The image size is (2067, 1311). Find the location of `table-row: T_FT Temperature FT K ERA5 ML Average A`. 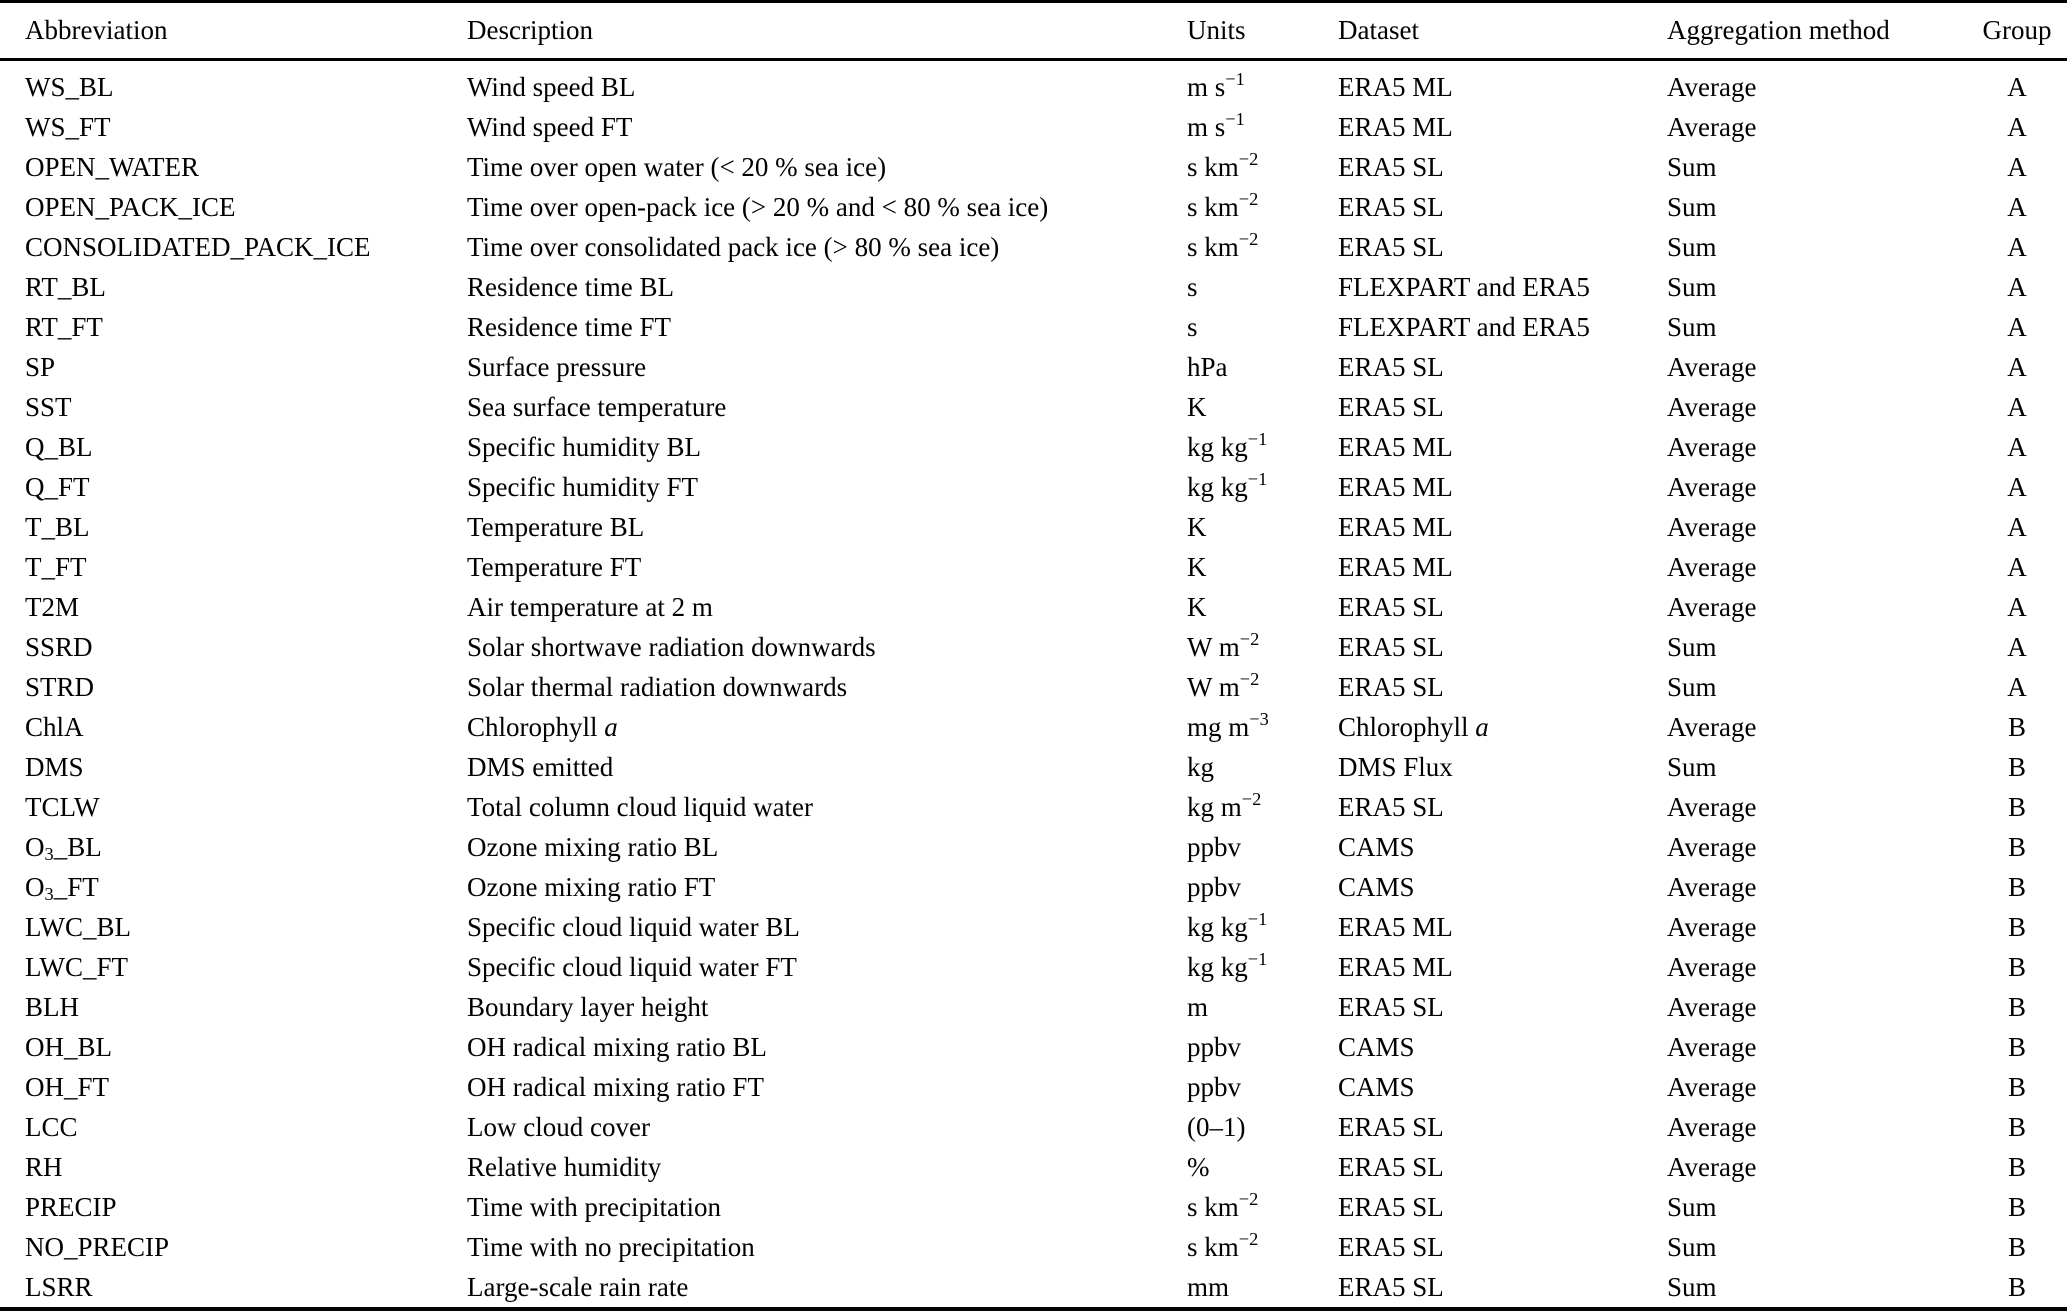

table-row: T_FT Temperature FT K ERA5 ML Average A is located at coordinates (1033, 567).